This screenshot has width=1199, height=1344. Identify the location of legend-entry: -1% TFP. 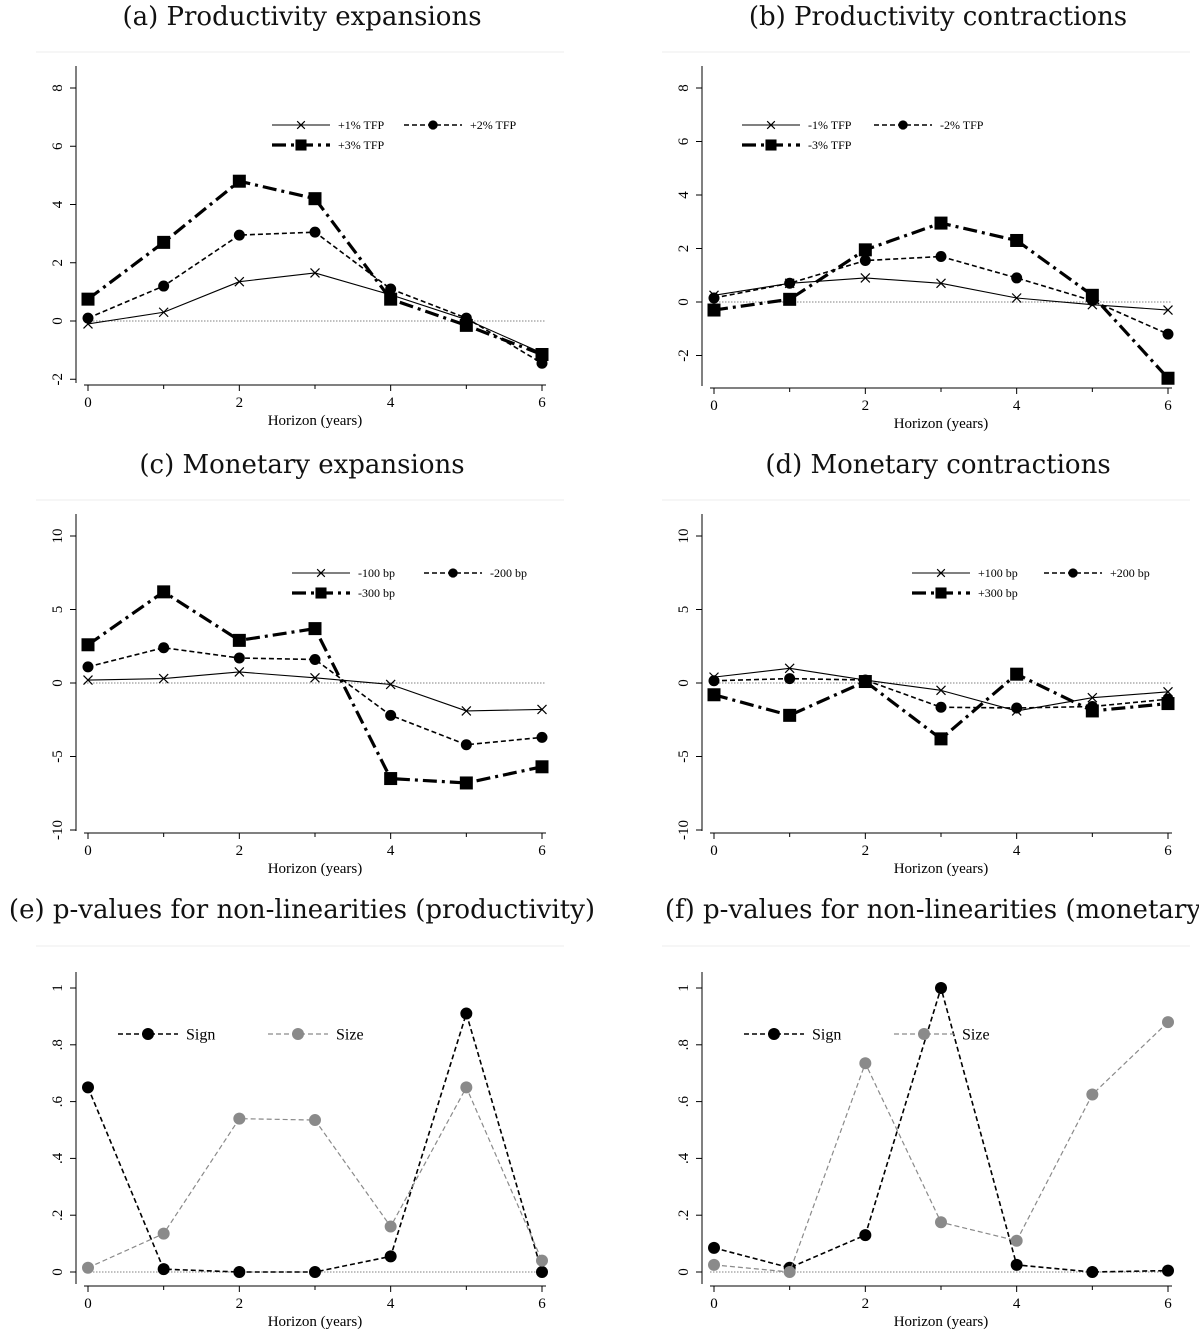
(797, 125).